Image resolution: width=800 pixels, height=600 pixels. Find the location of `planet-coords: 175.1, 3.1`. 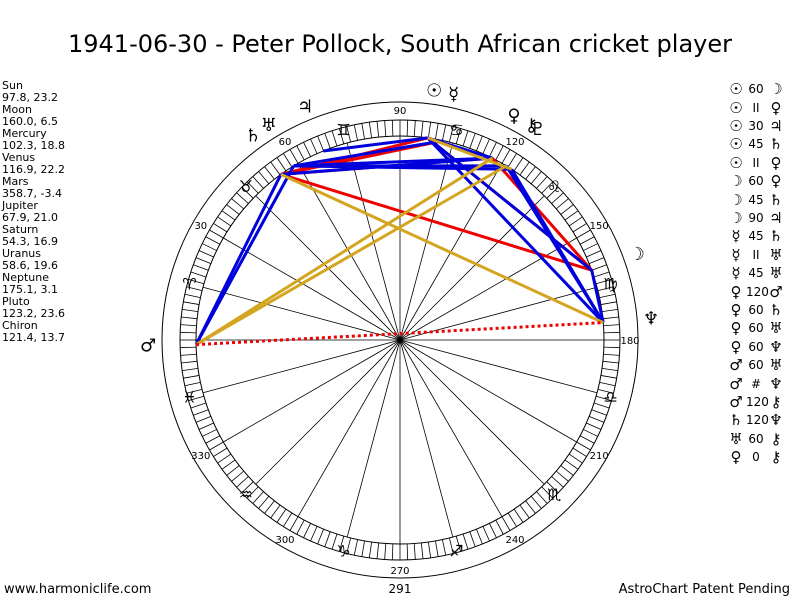

planet-coords: 175.1, 3.1 is located at coordinates (30, 289).